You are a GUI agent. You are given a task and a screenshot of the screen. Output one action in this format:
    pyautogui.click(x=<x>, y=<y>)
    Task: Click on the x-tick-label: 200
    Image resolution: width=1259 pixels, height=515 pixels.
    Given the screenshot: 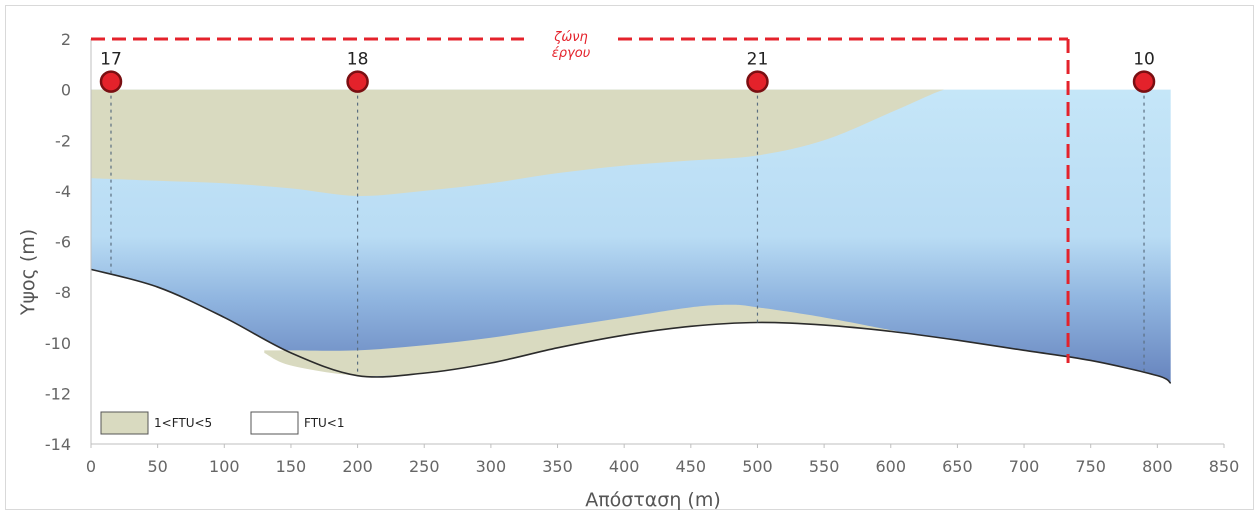 What is the action you would take?
    pyautogui.click(x=357, y=466)
    